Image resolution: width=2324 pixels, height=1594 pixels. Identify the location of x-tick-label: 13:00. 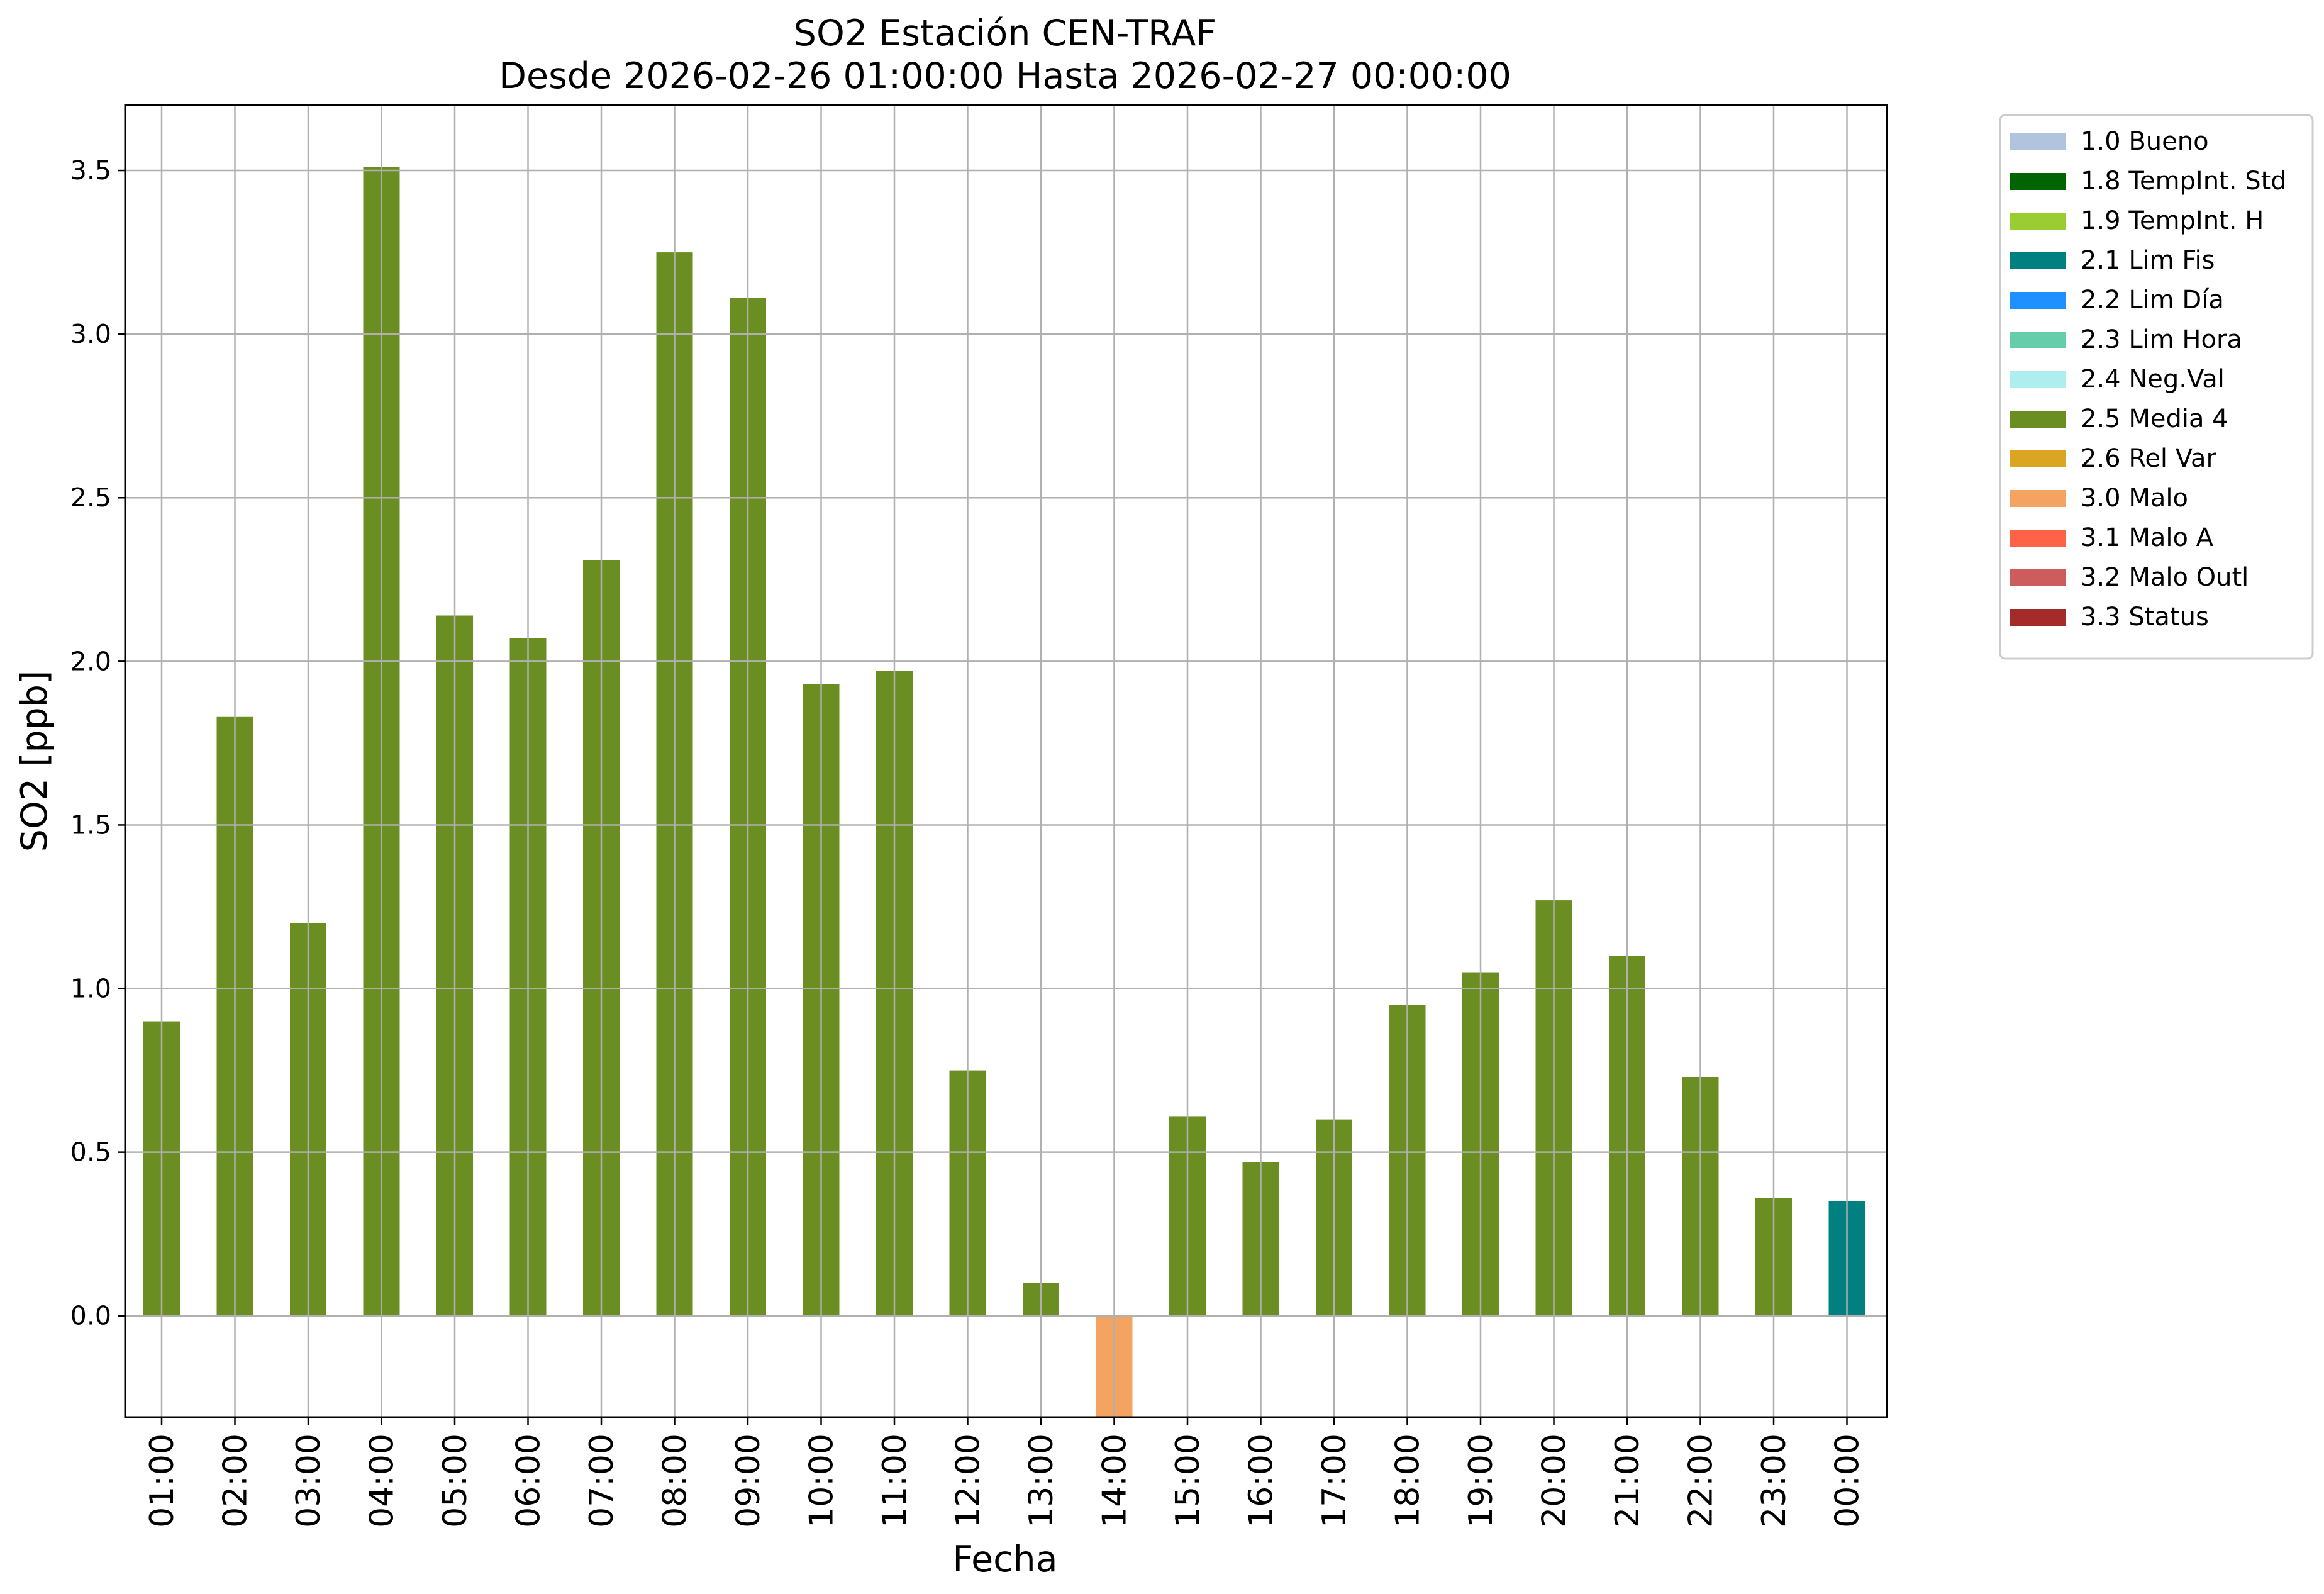
(1041, 1481).